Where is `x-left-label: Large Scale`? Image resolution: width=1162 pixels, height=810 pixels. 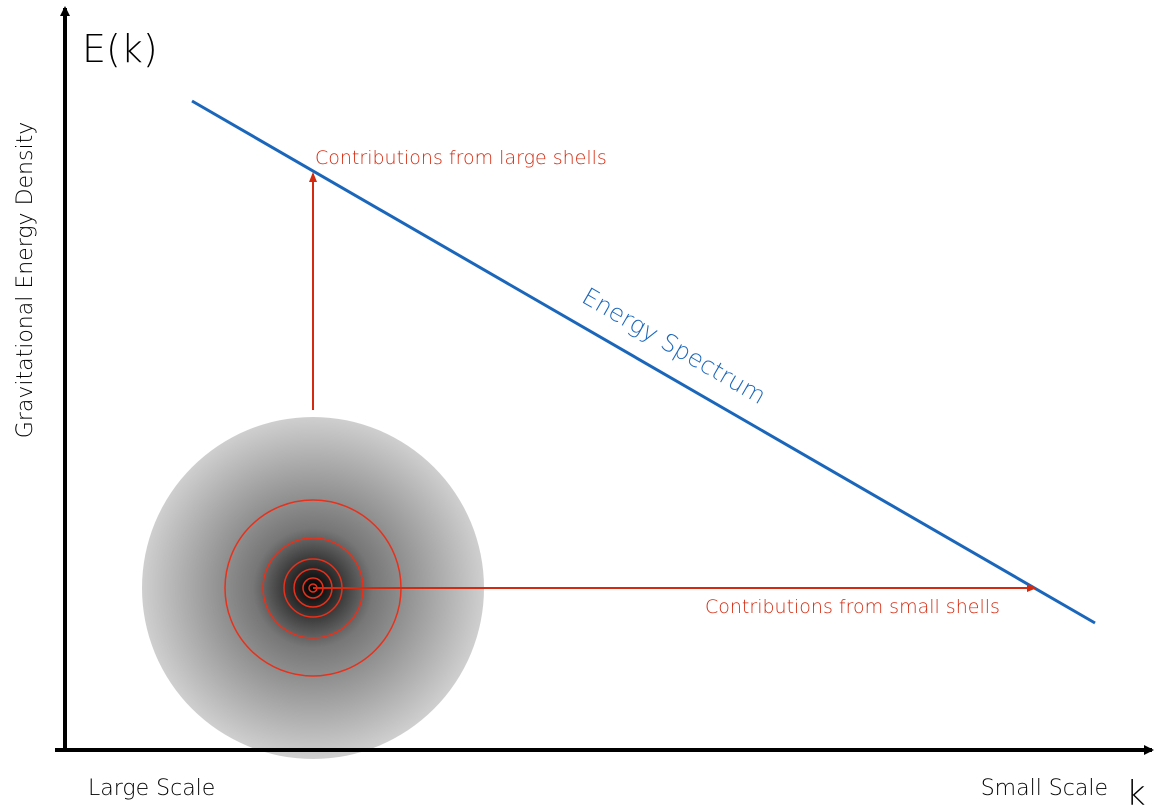
x-left-label: Large Scale is located at coordinates (151, 788).